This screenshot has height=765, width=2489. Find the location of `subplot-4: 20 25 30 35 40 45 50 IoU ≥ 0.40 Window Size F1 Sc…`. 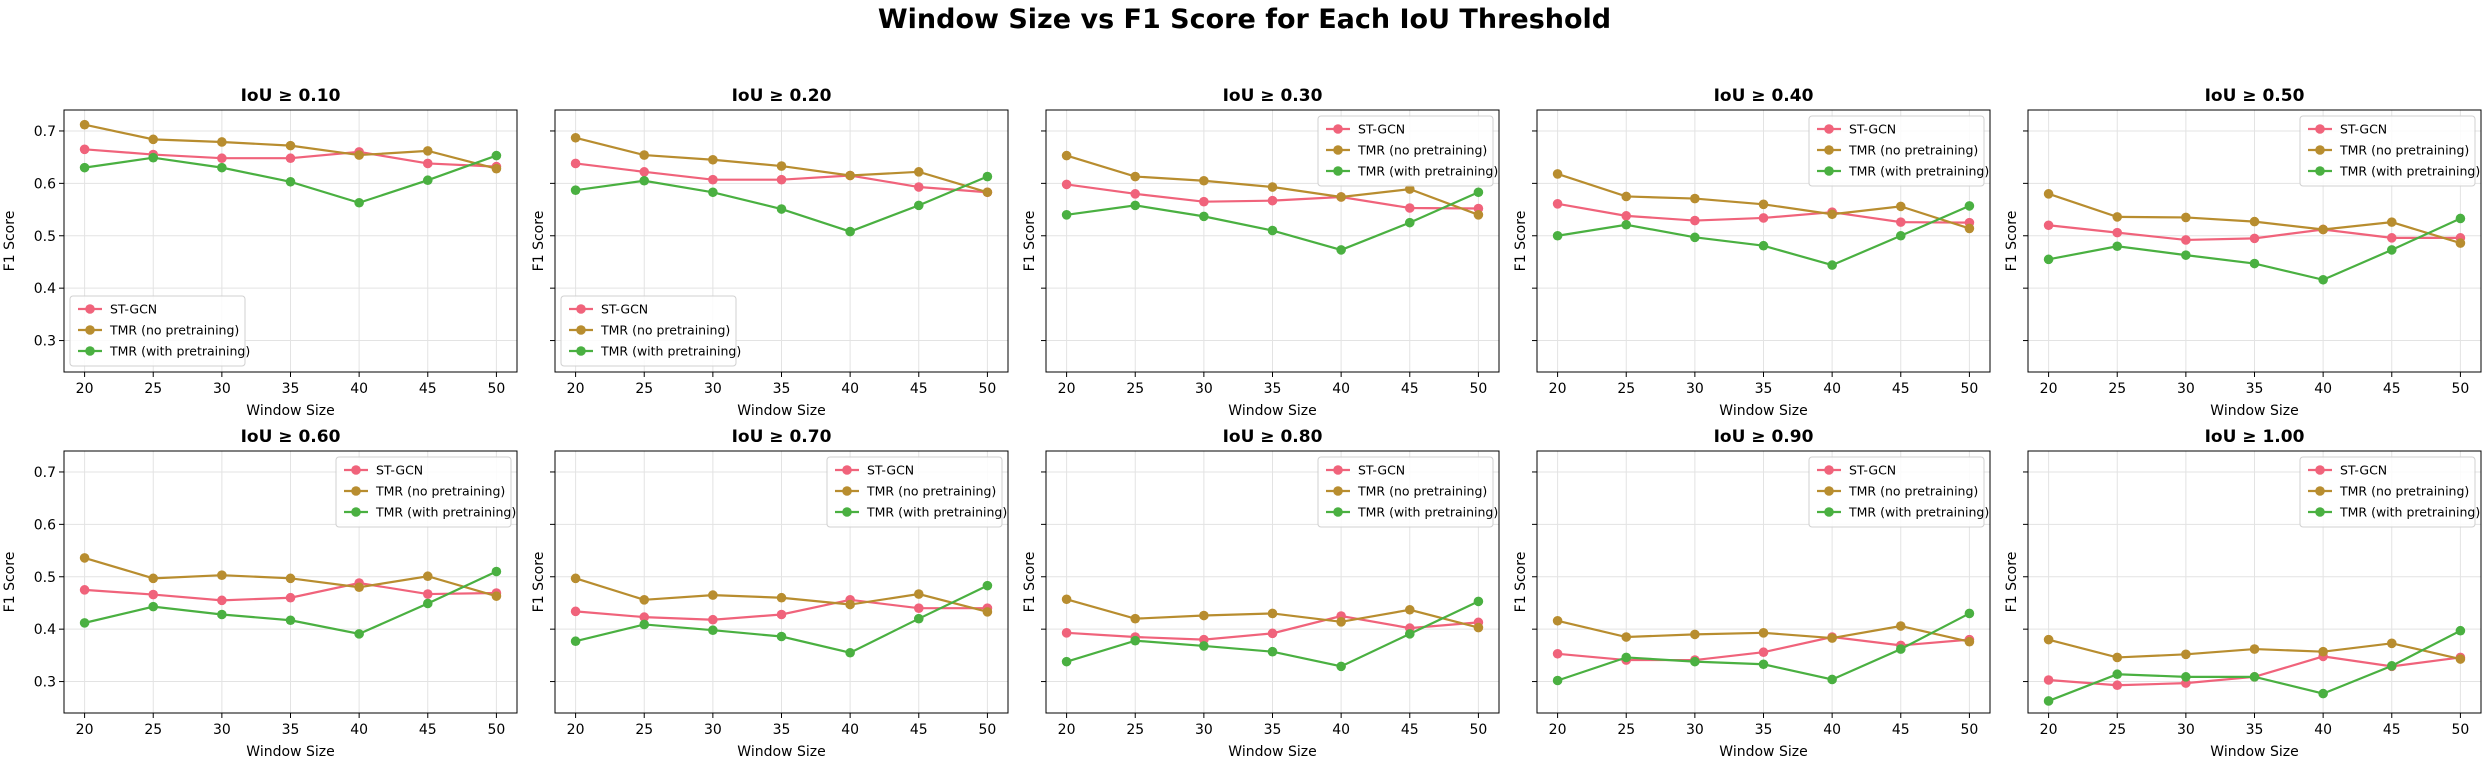

subplot-4: 20 25 30 35 40 45 50 IoU ≥ 0.40 Window Size F1 Sc… is located at coordinates (1752, 252).